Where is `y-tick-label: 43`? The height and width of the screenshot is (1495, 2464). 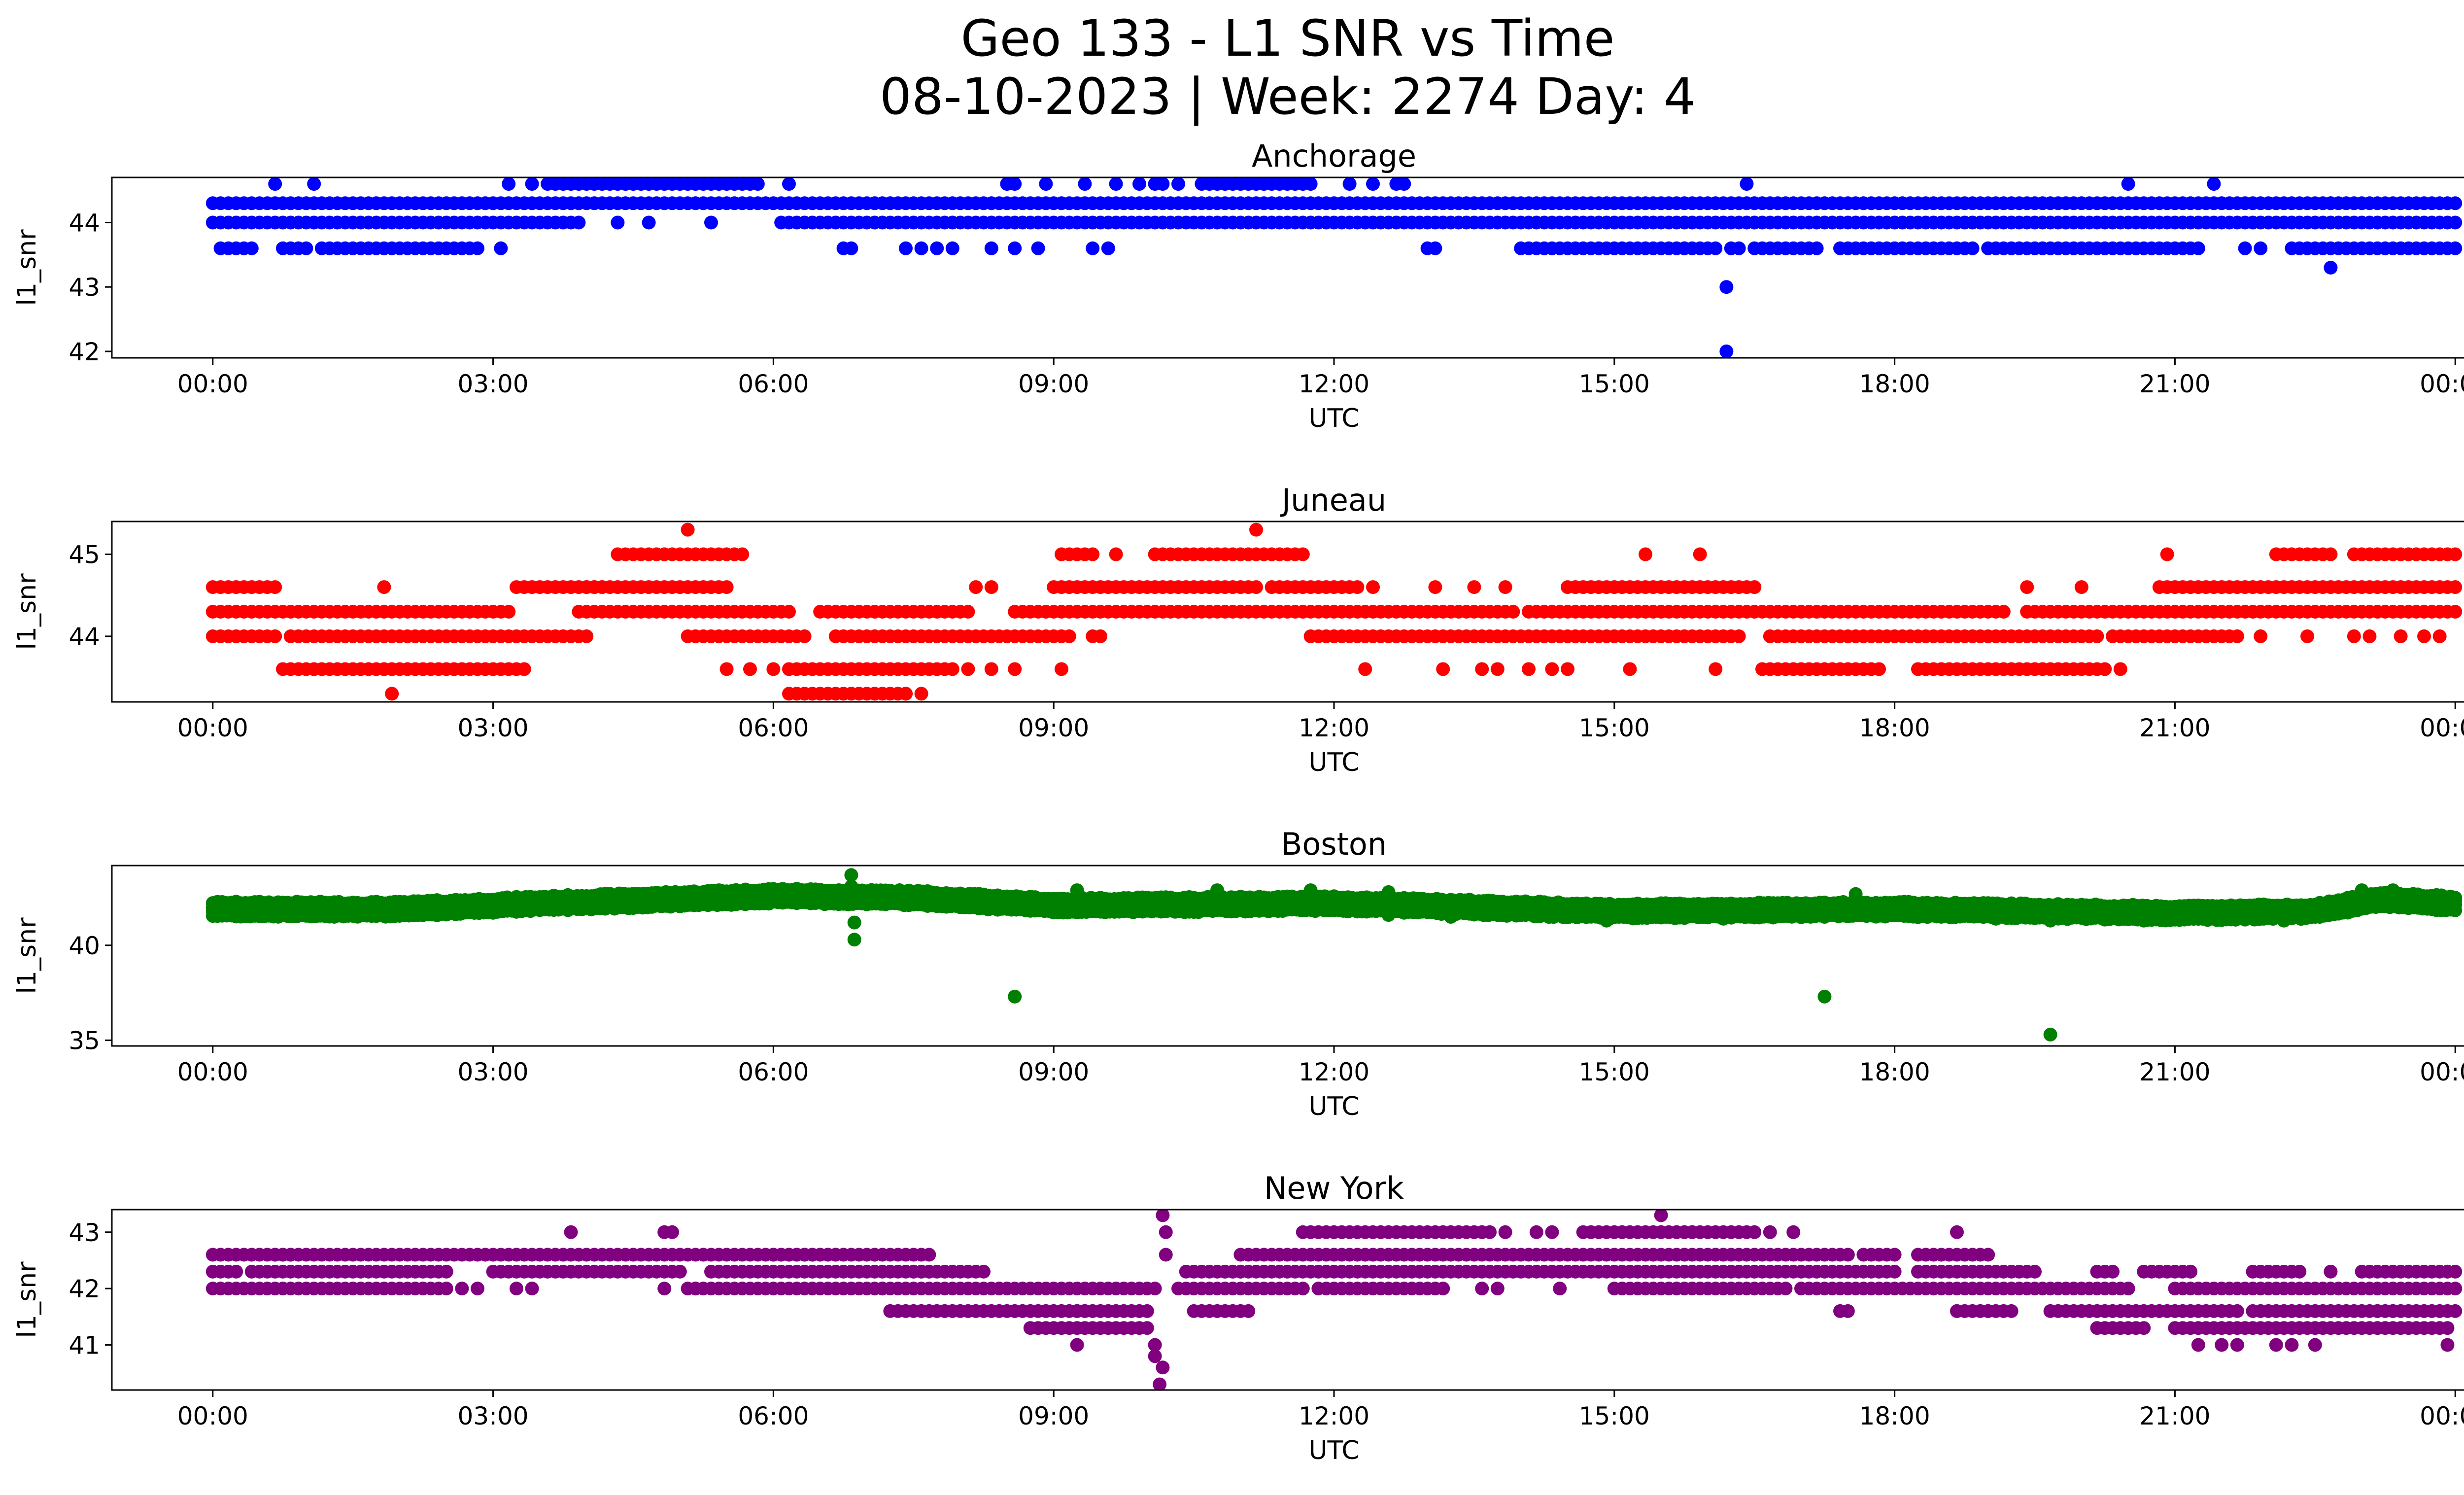 y-tick-label: 43 is located at coordinates (84, 287).